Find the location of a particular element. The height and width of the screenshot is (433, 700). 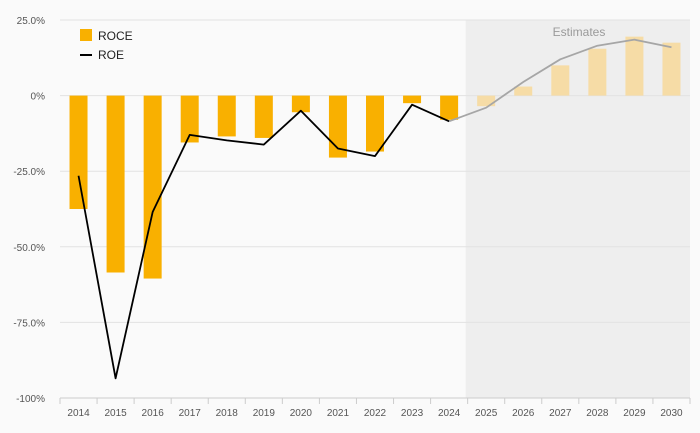

legend-label-roe: ROE is located at coordinates (111, 55).